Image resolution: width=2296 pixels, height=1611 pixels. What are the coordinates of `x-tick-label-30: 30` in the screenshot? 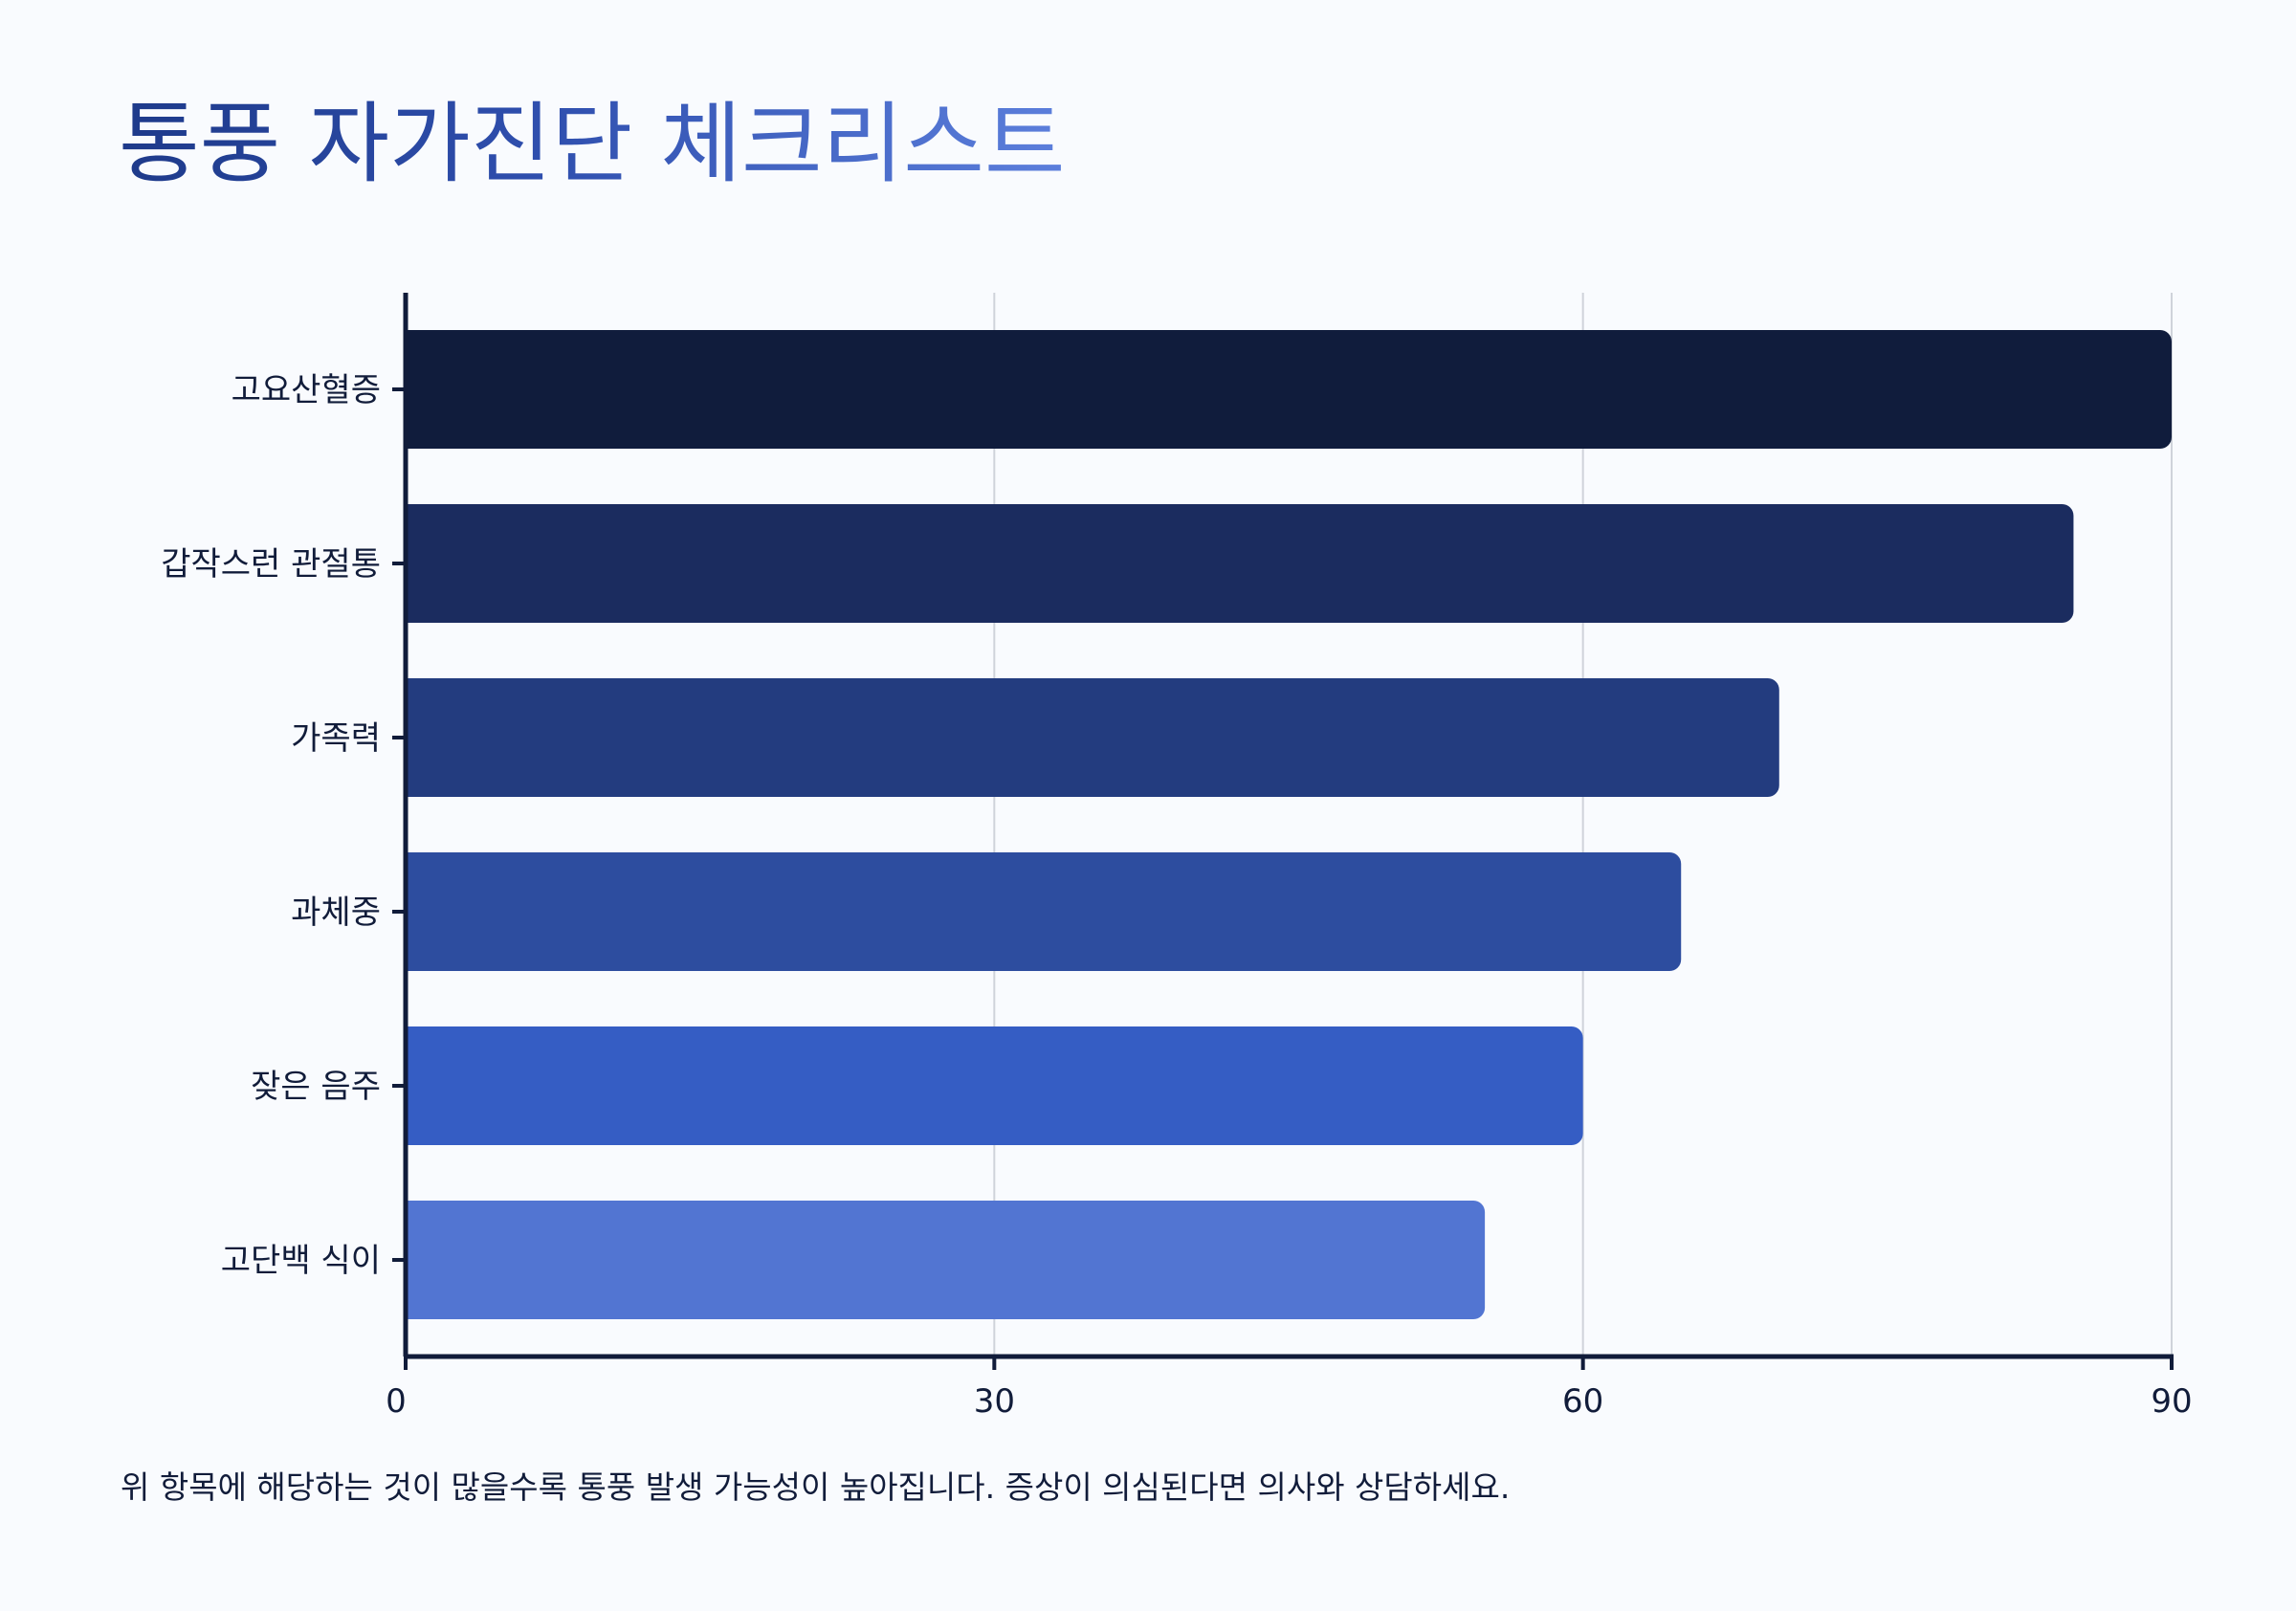 It's located at (995, 1401).